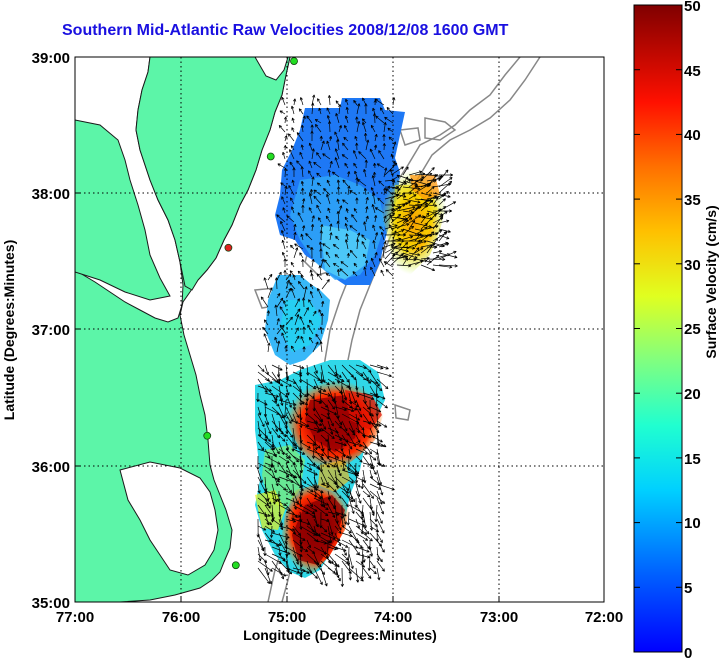  I want to click on x-tick-label: 75:00, so click(287, 617).